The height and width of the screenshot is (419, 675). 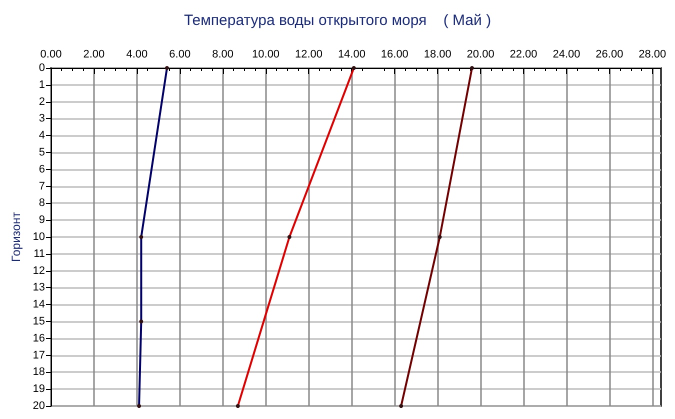 What do you see at coordinates (41, 203) in the screenshot?
I see `y-tick-label: 8` at bounding box center [41, 203].